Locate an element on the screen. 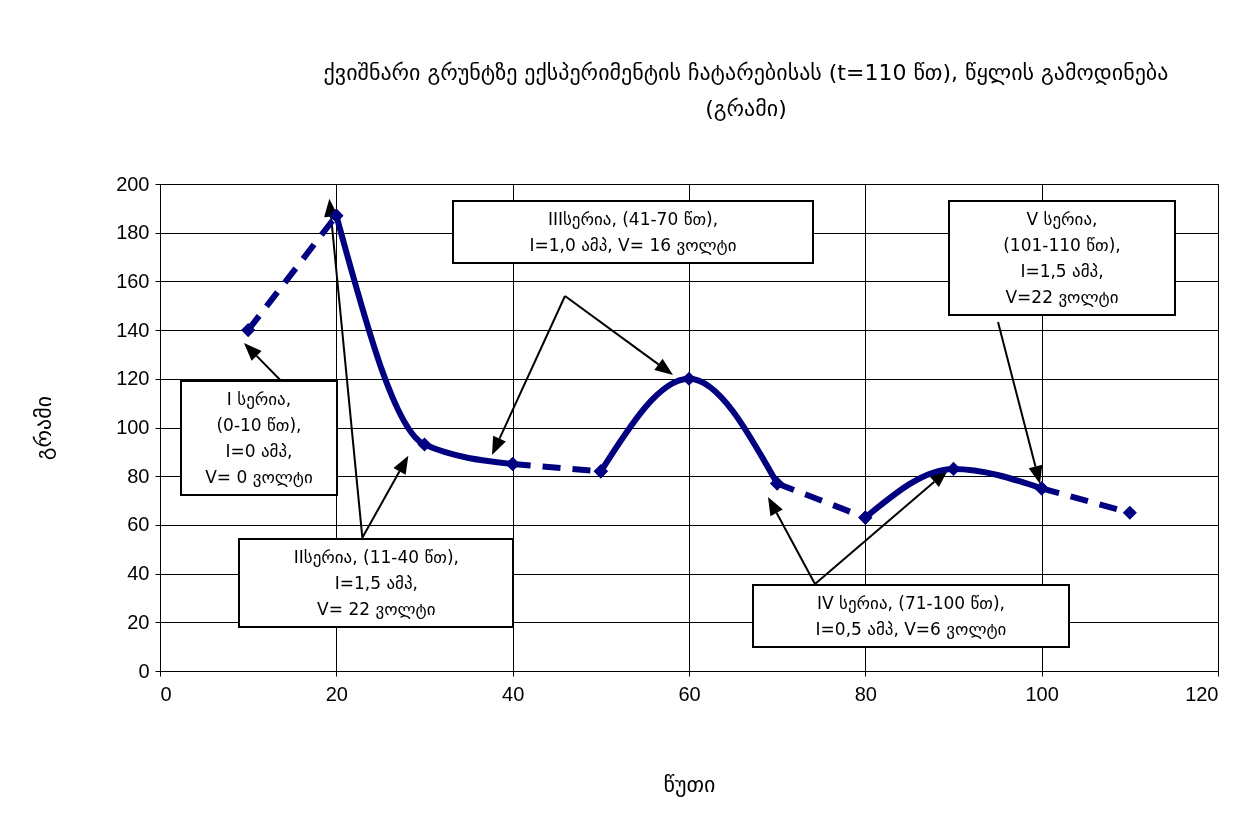  note-box: V სერია, (101-110 წთ), I=1,5 ამპ, V=22 ვოლტი is located at coordinates (1062, 258).